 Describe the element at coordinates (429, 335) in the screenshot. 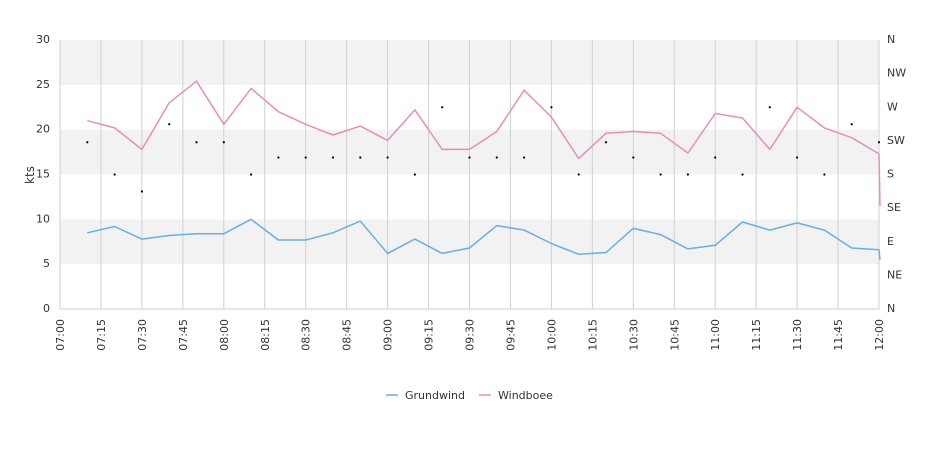

I see `x-tick-label: 09:15` at that location.